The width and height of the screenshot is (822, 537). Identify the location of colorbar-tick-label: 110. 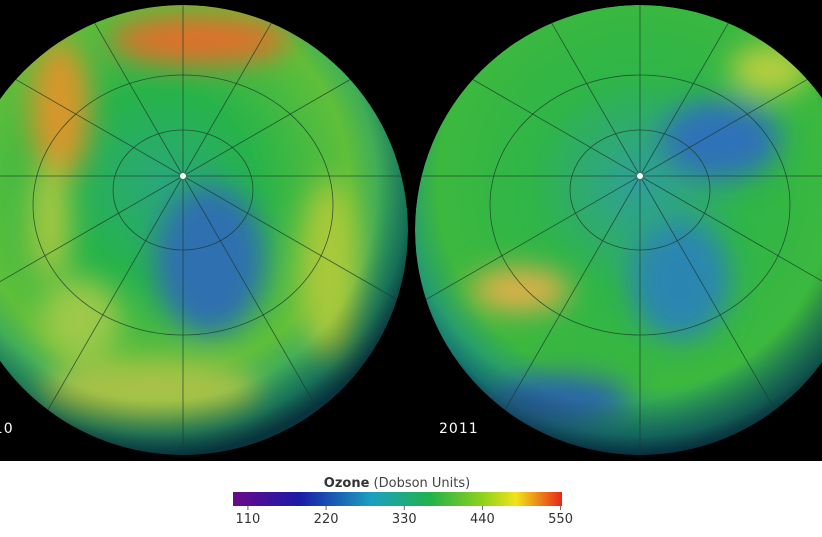
(248, 519).